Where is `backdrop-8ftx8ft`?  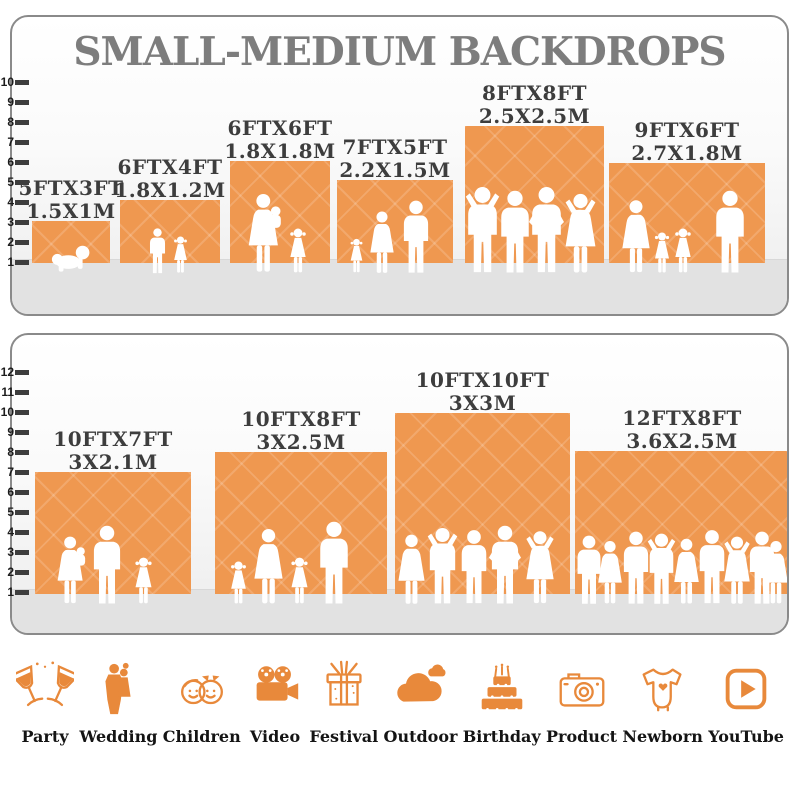 backdrop-8ftx8ft is located at coordinates (534, 194).